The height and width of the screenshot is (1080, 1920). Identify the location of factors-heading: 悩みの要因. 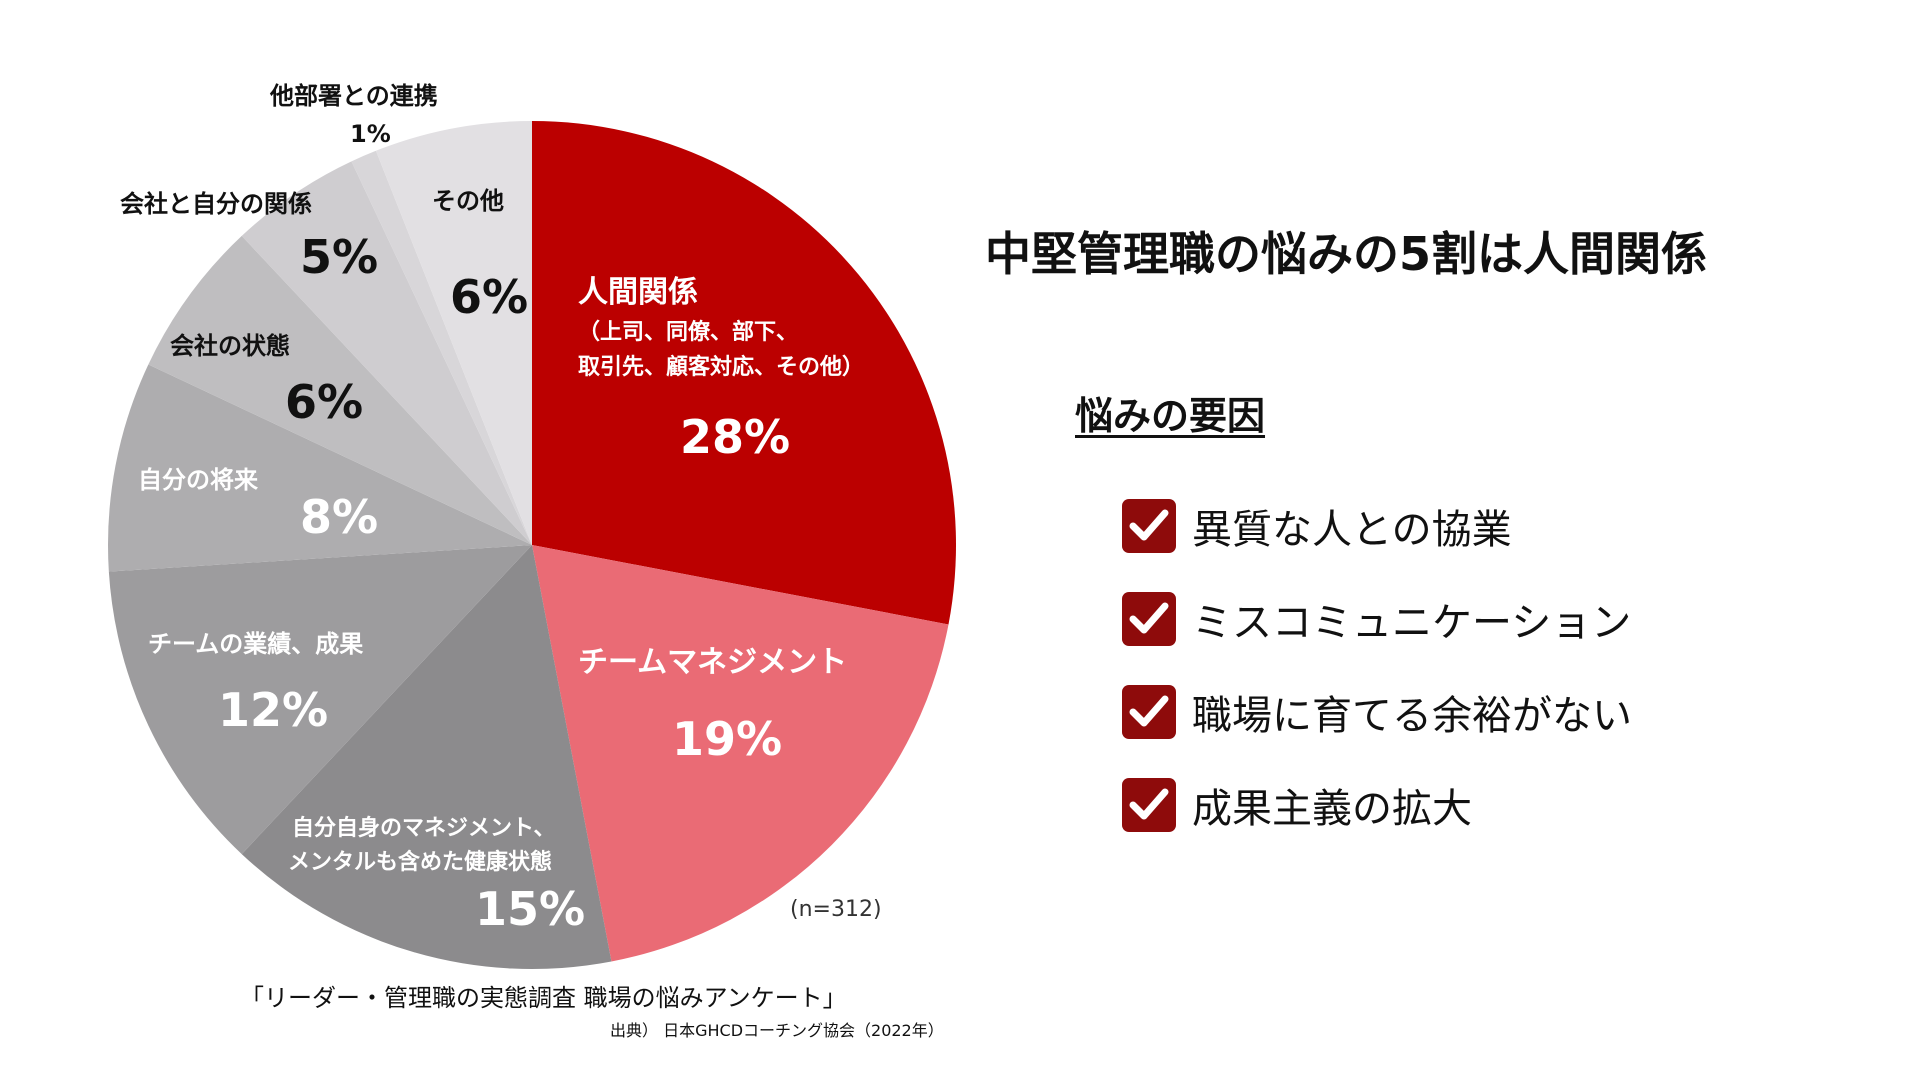
(1170, 416).